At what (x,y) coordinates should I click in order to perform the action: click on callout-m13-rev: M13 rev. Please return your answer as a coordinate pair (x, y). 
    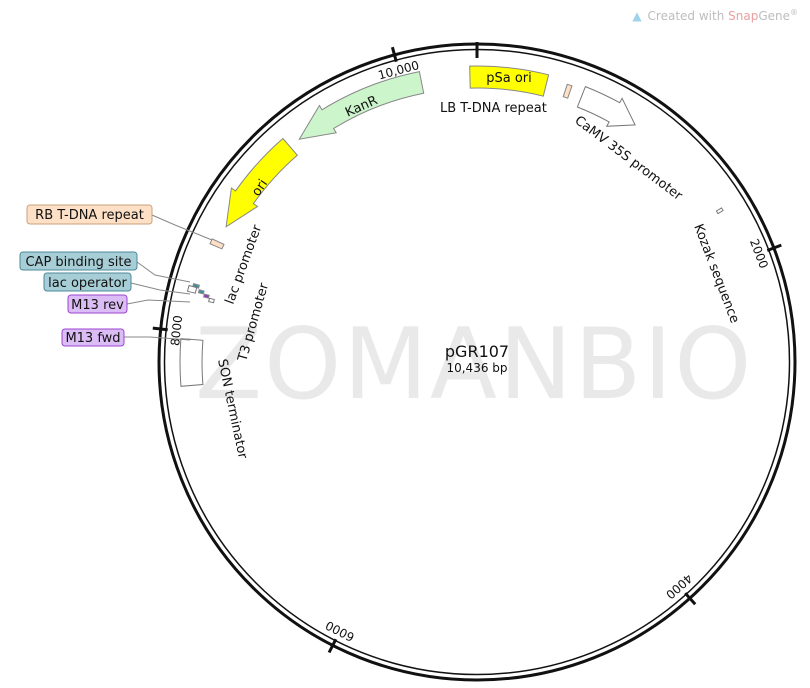
    Looking at the image, I should click on (97, 304).